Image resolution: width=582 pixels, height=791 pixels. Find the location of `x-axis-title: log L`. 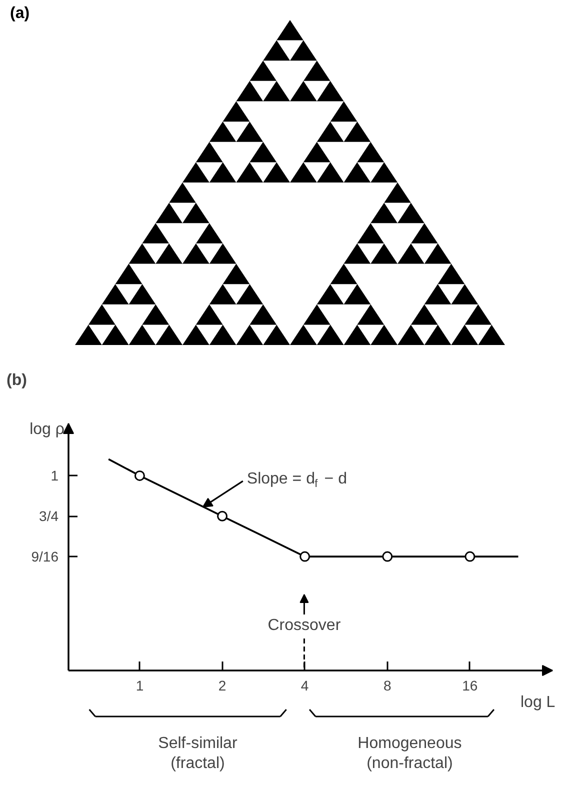

x-axis-title: log L is located at coordinates (538, 702).